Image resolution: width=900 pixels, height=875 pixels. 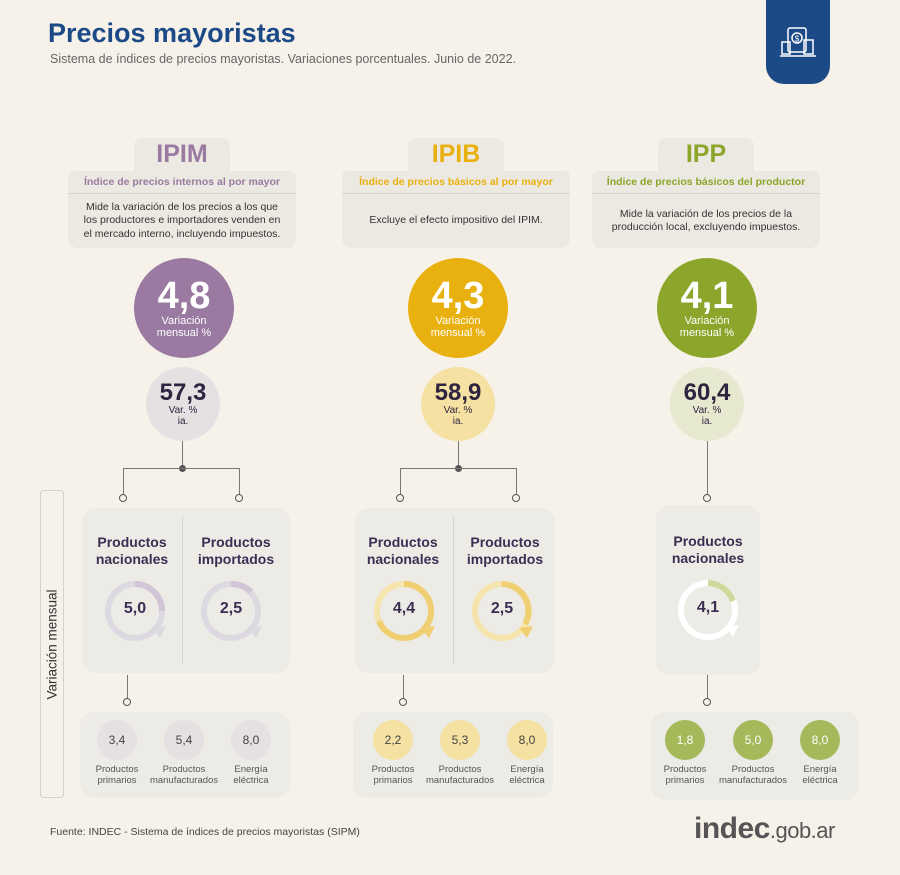 I want to click on ipib-monthly-label: Variación mensual %, so click(x=458, y=327).